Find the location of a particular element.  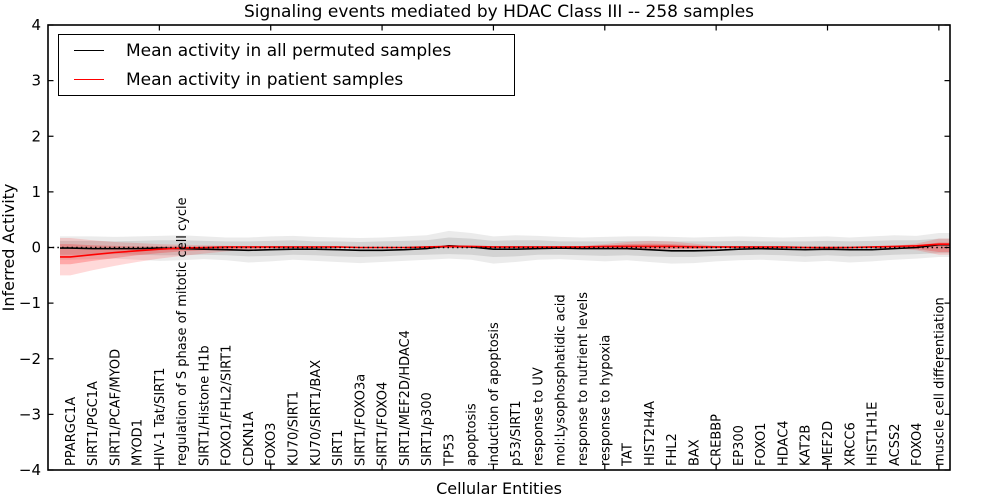

legend-line-sample-patient is located at coordinates (89, 79).